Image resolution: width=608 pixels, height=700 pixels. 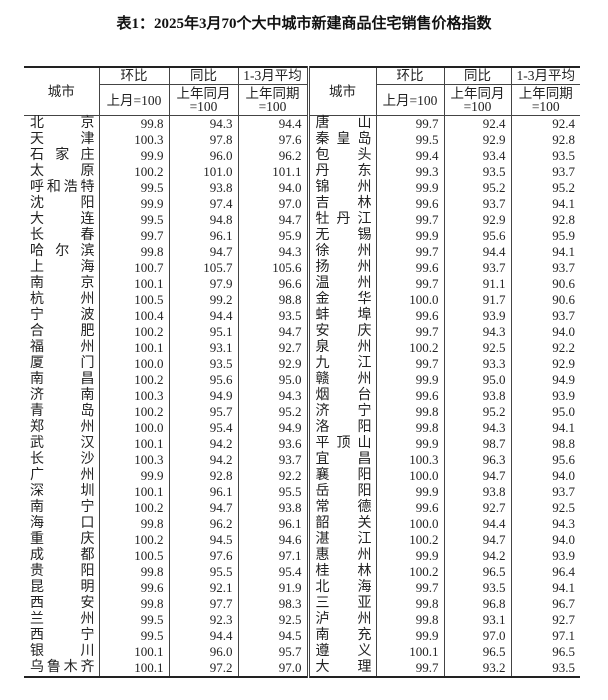 I want to click on table-row: 深圳 100.1 96.1 95.5 岳阳 99.9 93.8 93.7, so click(x=302, y=492).